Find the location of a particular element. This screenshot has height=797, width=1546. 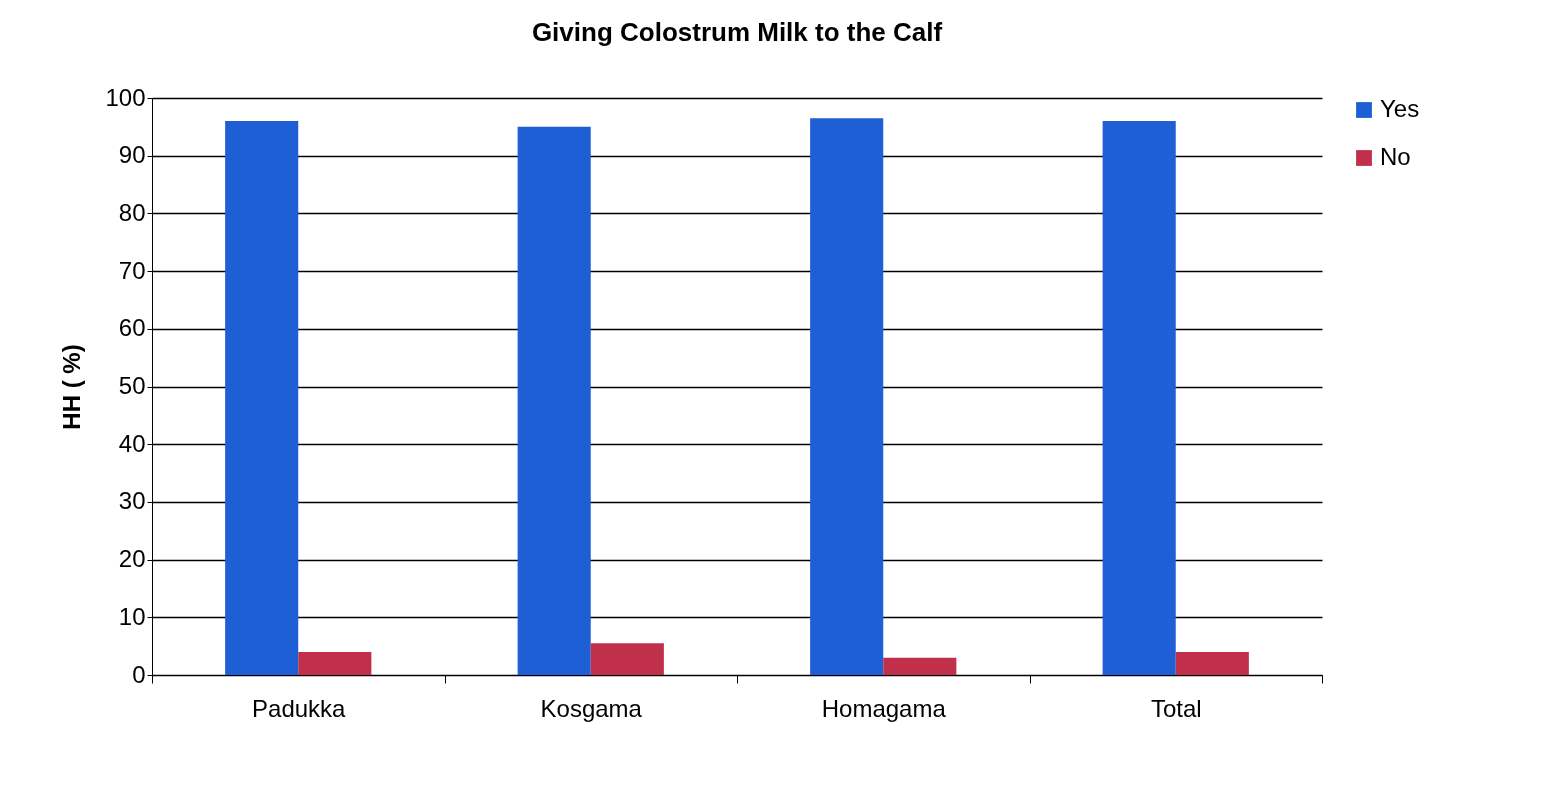

y-tick-label: 10 is located at coordinates (132, 616).